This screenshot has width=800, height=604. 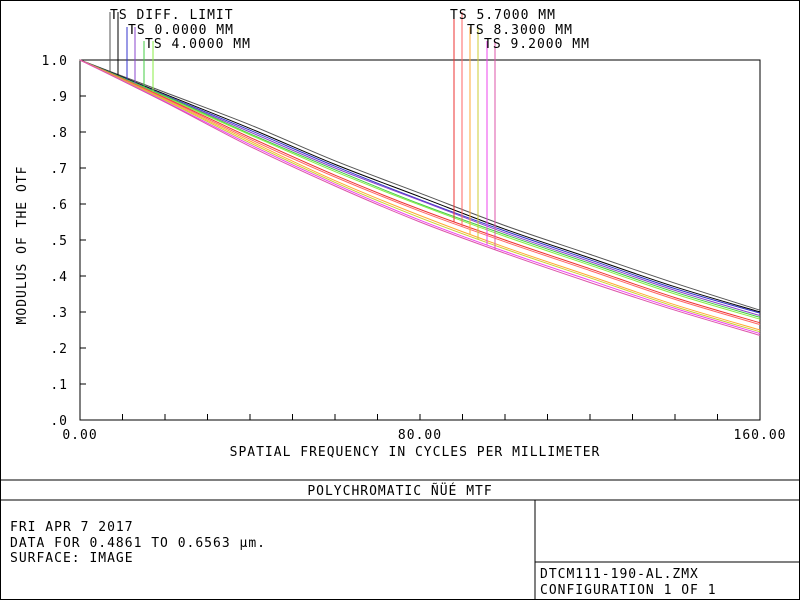 What do you see at coordinates (72, 527) in the screenshot?
I see `footer-date: FRI APR 7 2017` at bounding box center [72, 527].